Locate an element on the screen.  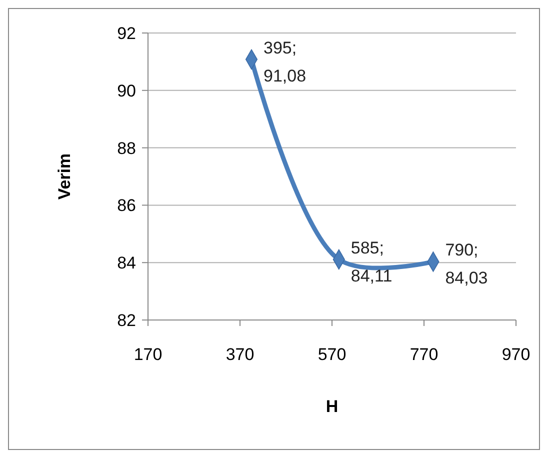
y-tick-label: 88 is located at coordinates (126, 148).